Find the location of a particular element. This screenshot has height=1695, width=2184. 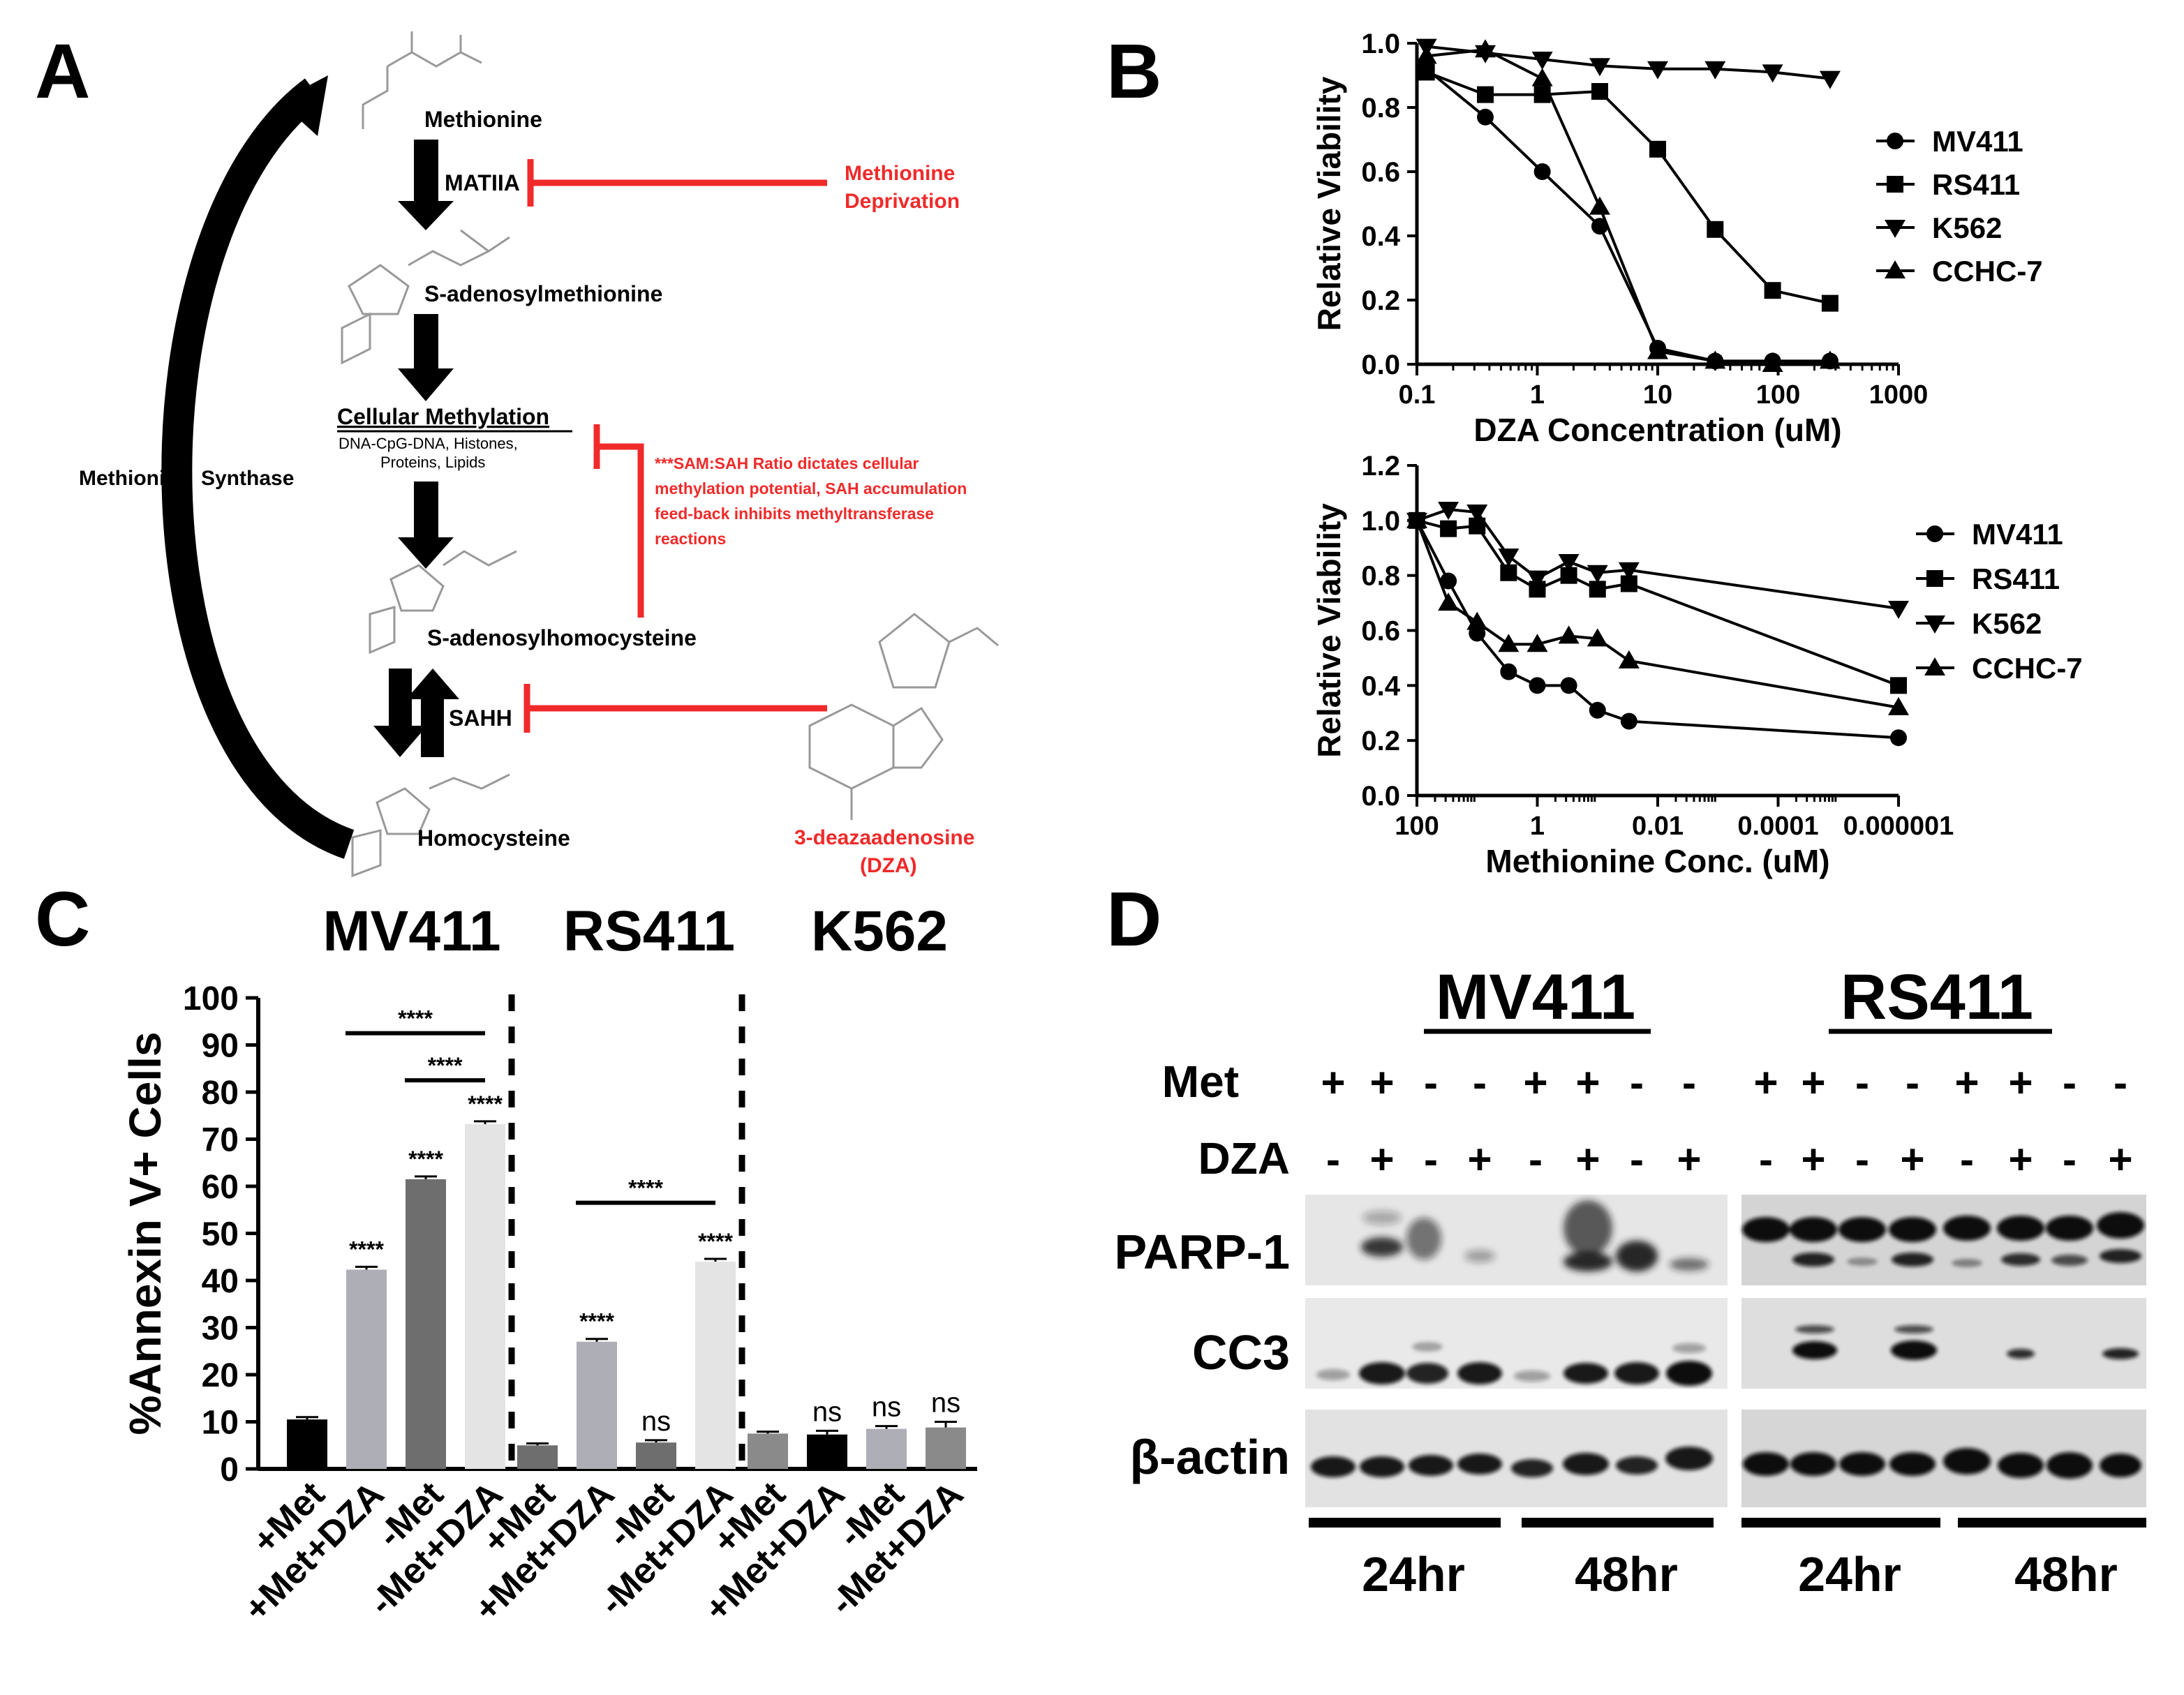

y-tick-label: 10 is located at coordinates (220, 1423).